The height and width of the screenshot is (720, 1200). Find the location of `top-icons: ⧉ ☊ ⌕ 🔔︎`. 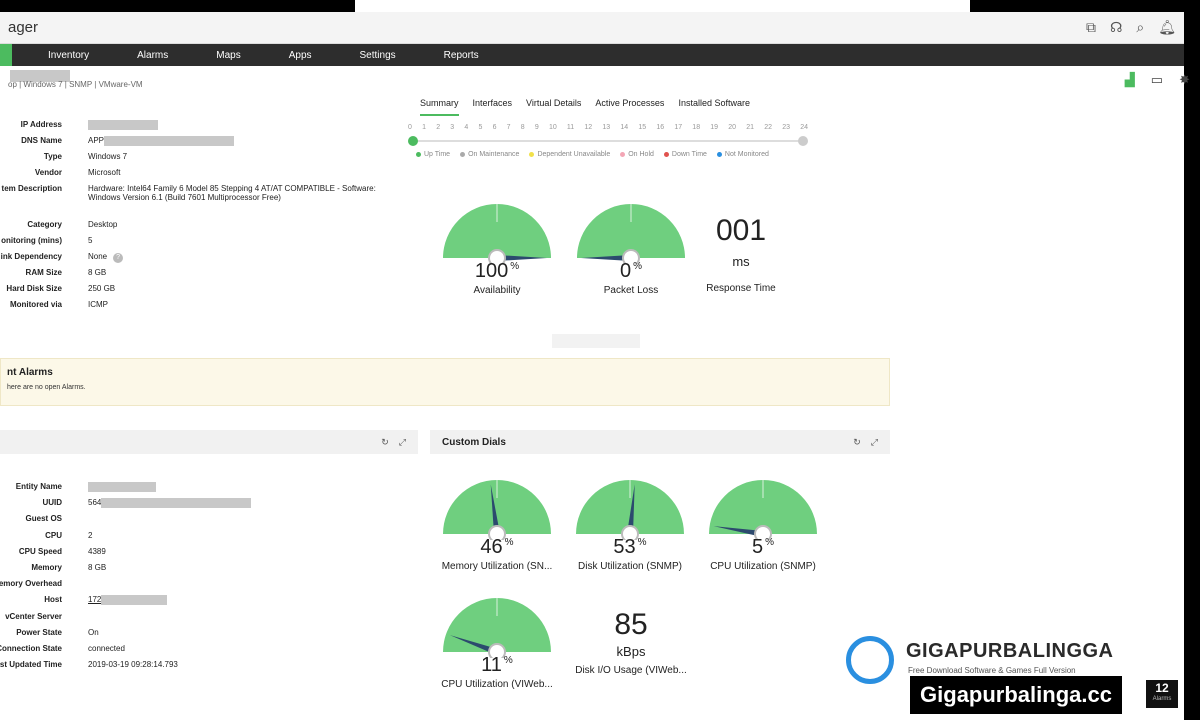

top-icons: ⧉ ☊ ⌕ 🔔︎ is located at coordinates (1131, 27).